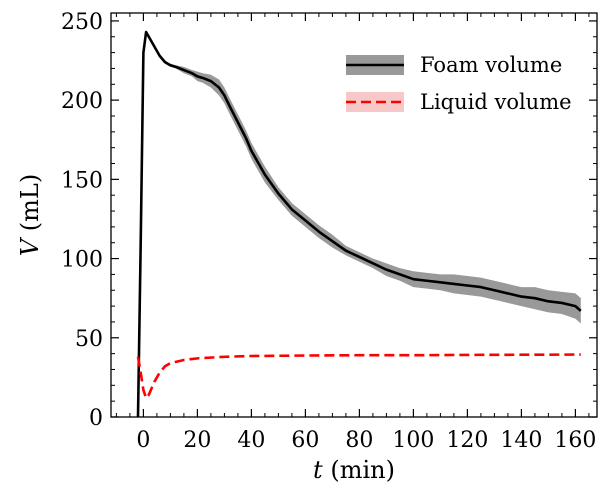 The image size is (601, 492). Describe the element at coordinates (521, 440) in the screenshot. I see `x-tick-label: 140` at that location.